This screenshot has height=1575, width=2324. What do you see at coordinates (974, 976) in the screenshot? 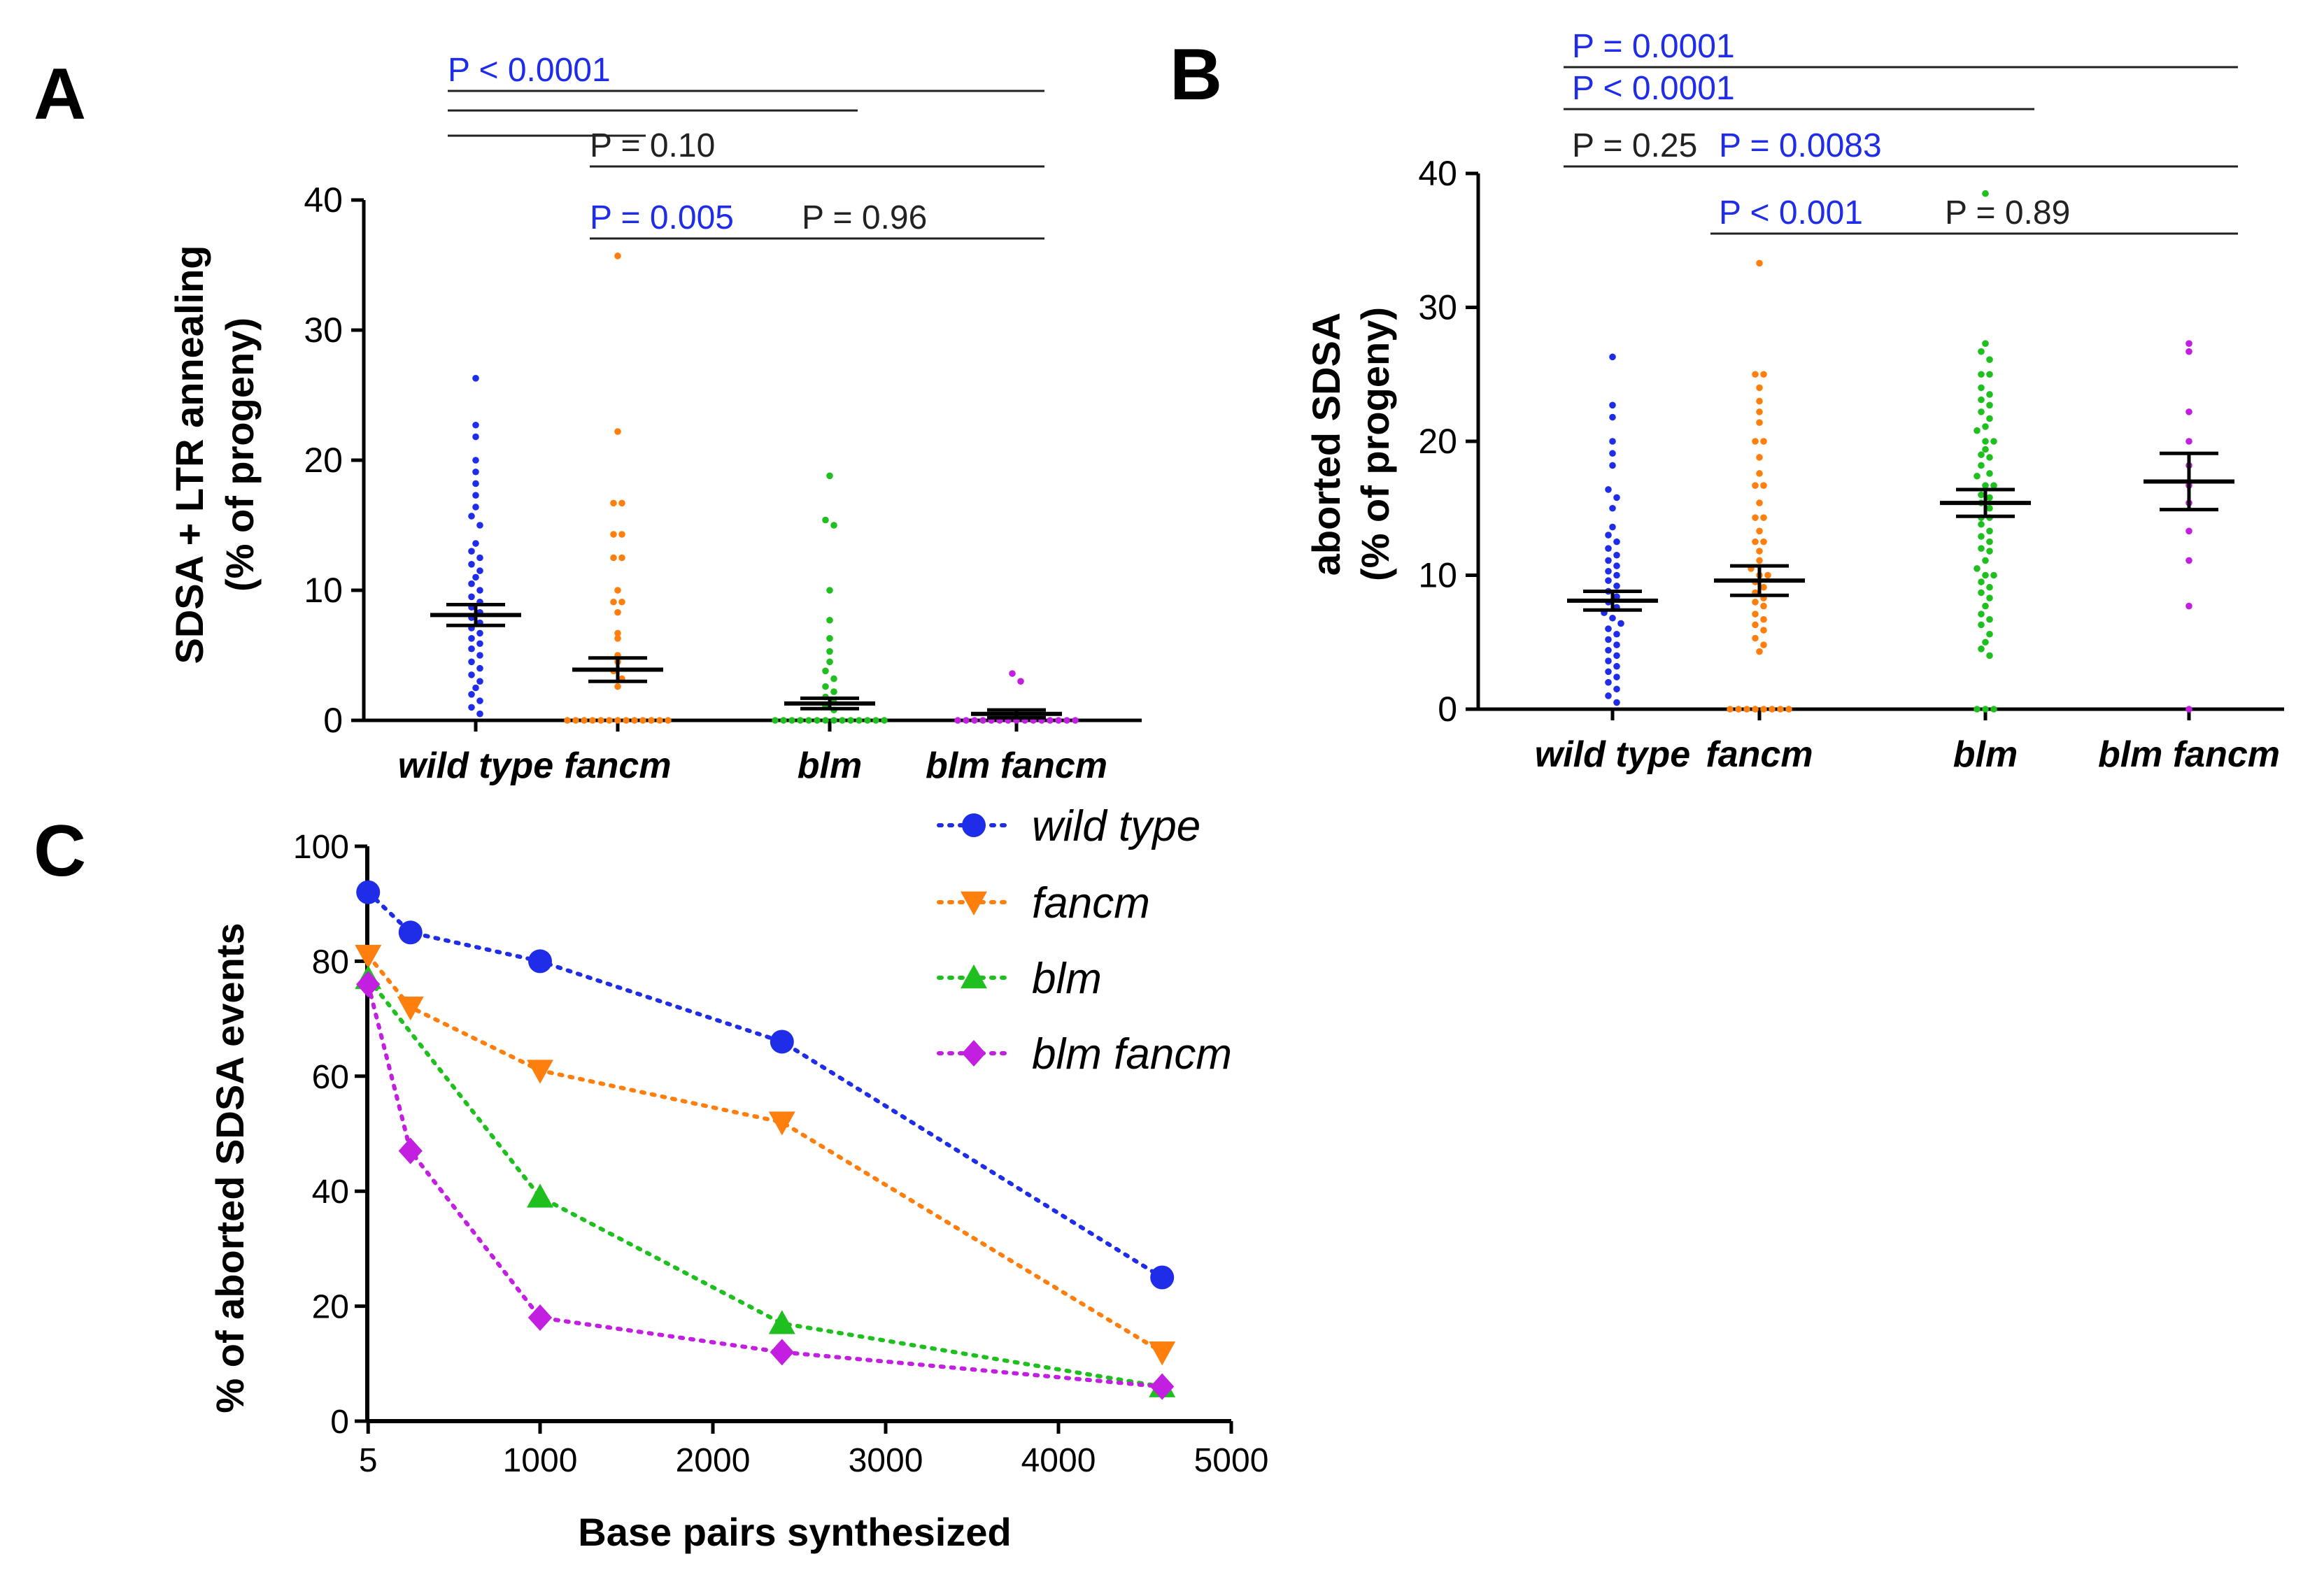
I see `legend-marker-blm` at bounding box center [974, 976].